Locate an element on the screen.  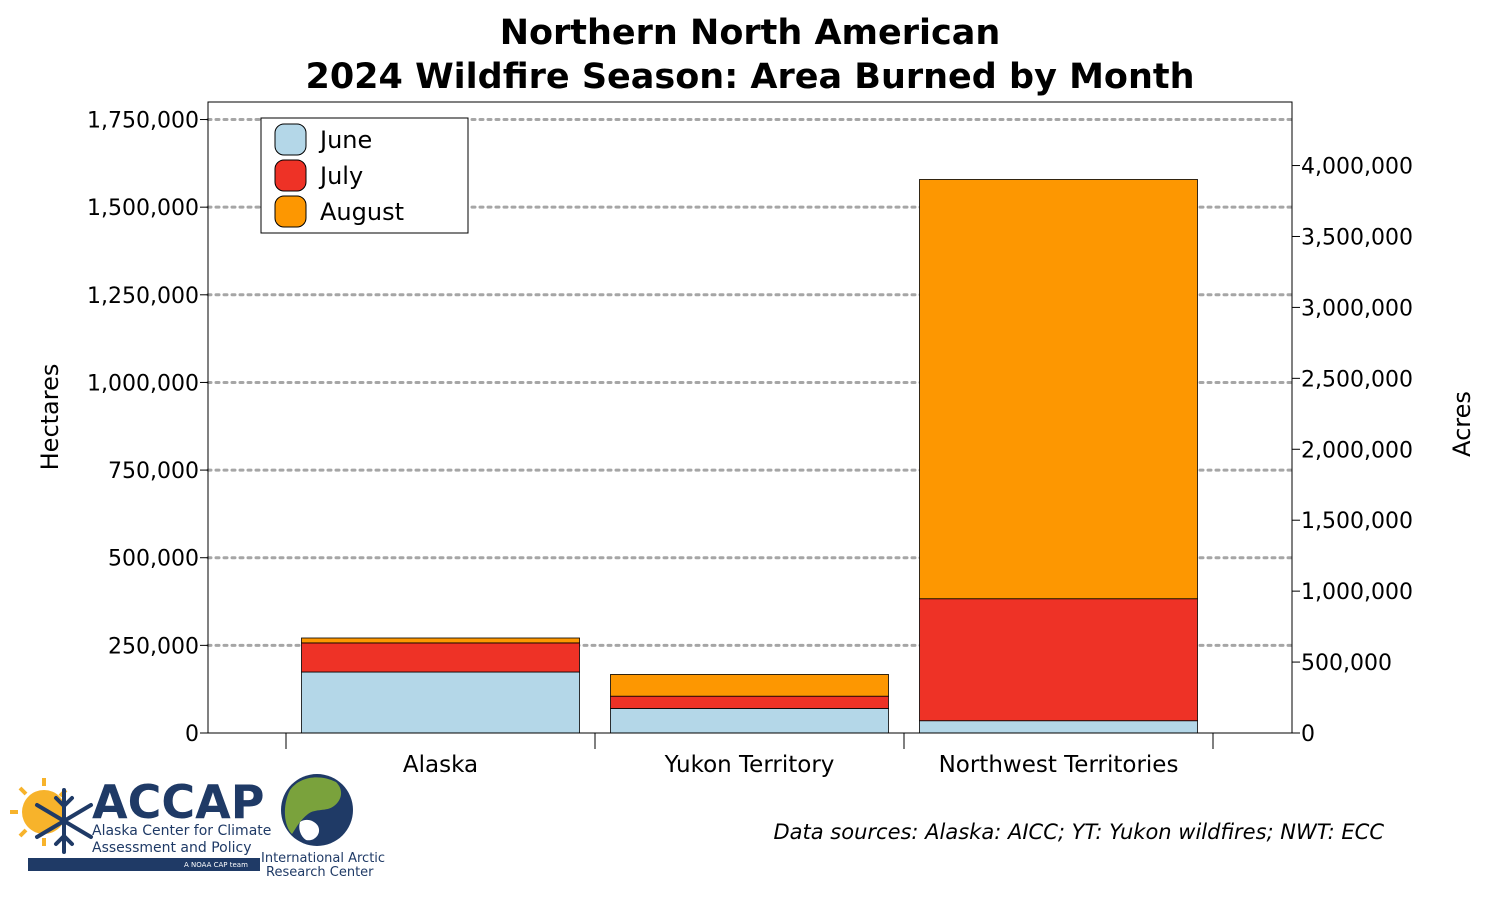
accap-tagline: A NOAA CAP team is located at coordinates (216, 865).